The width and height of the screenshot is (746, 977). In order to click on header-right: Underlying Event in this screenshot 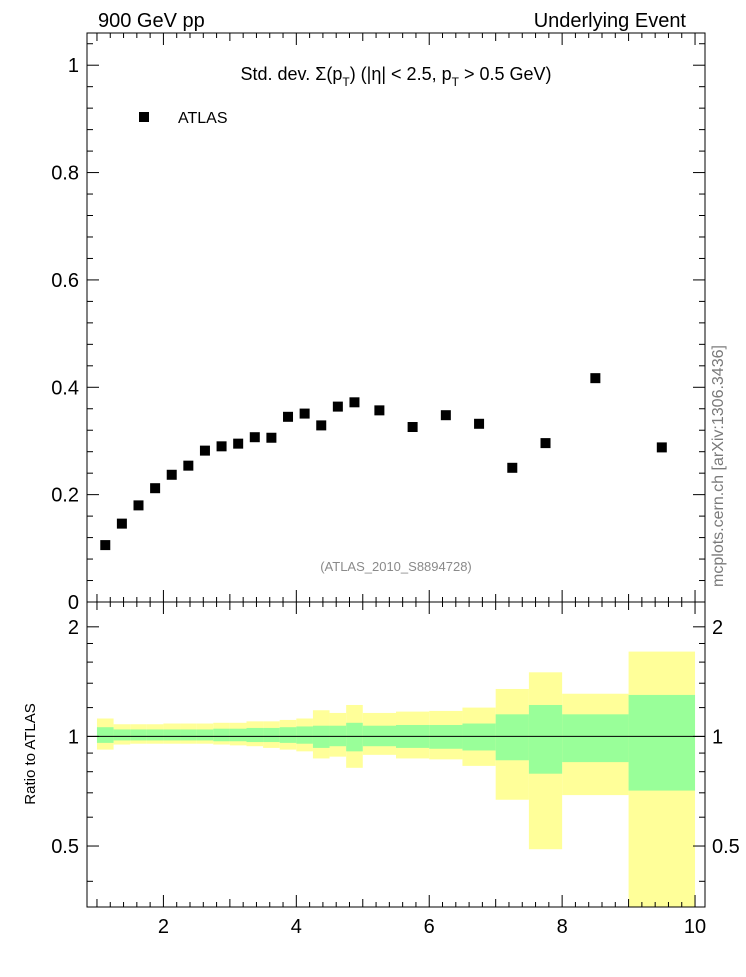, I will do `click(610, 21)`.